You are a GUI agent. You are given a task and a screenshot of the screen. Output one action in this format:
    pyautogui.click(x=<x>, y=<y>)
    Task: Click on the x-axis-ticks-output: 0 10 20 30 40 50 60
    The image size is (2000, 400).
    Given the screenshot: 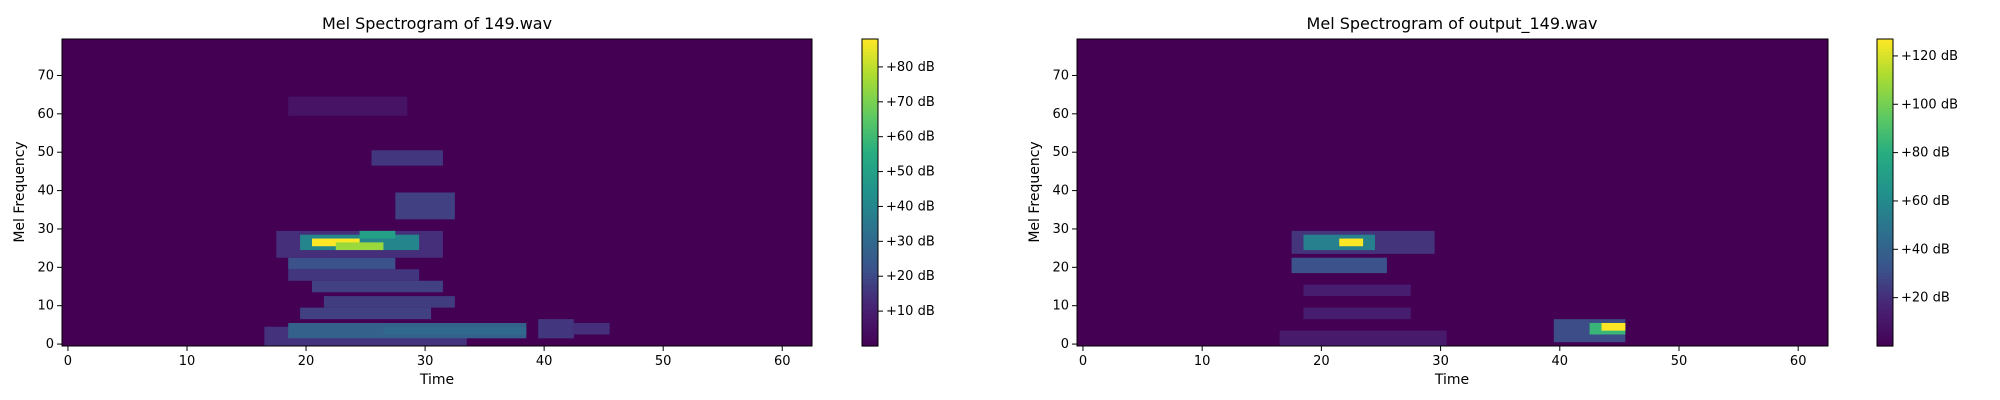 What is the action you would take?
    pyautogui.click(x=1442, y=357)
    